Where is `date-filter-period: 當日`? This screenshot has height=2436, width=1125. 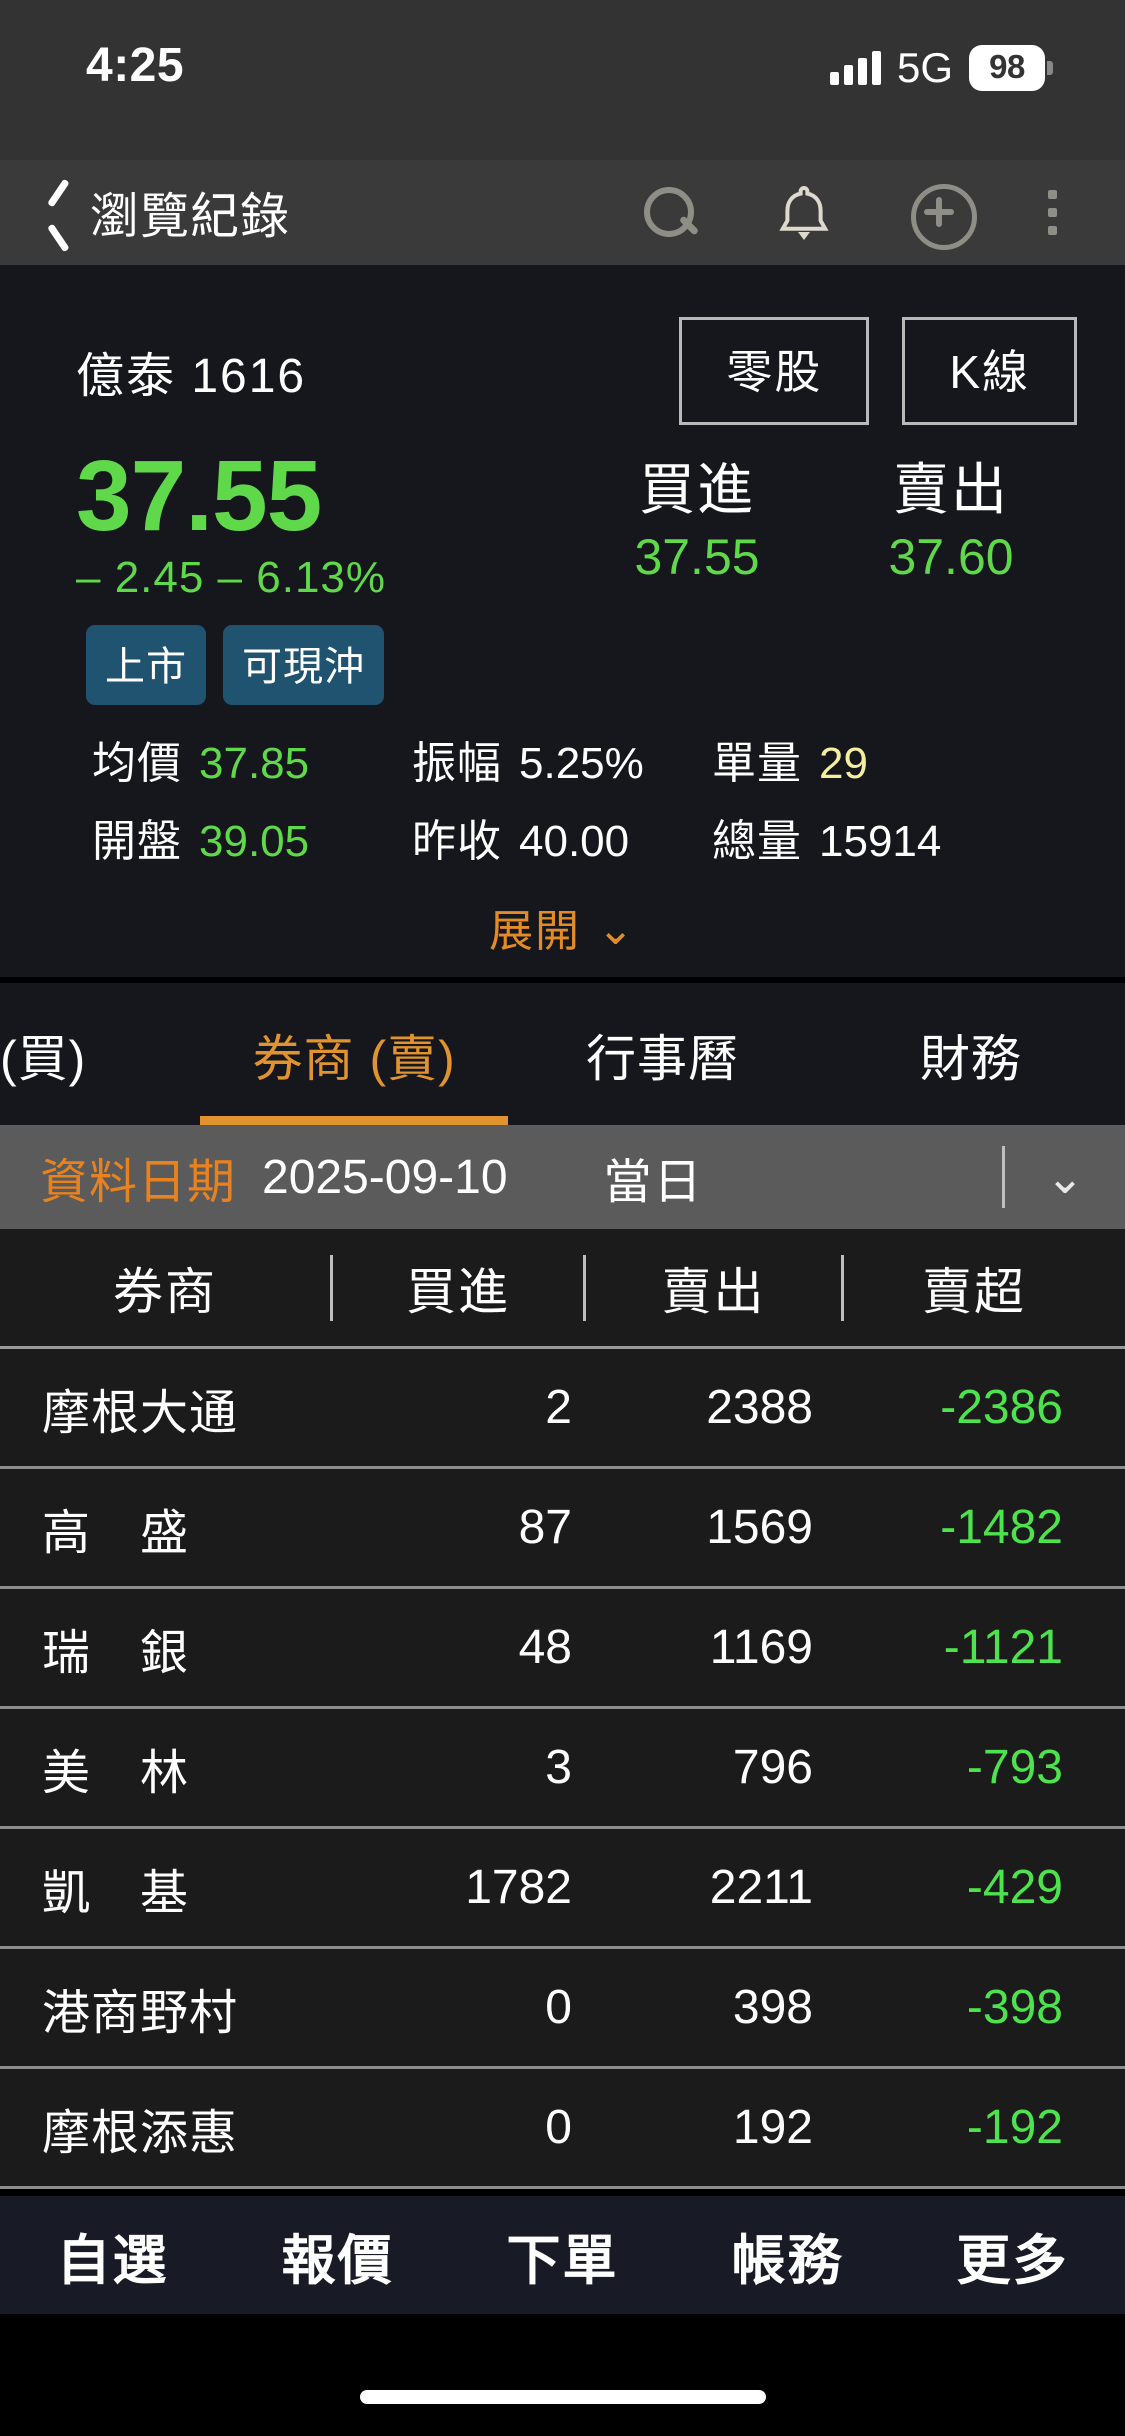 date-filter-period: 當日 is located at coordinates (653, 1182).